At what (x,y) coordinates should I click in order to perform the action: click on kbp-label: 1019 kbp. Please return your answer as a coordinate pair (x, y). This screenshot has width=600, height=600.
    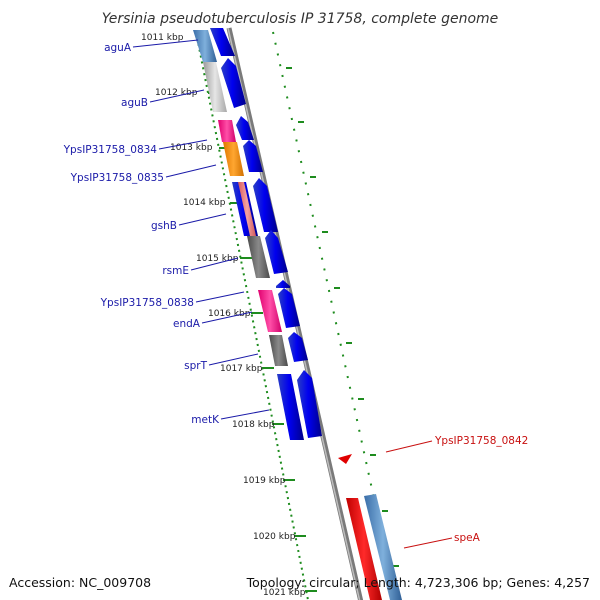
    Looking at the image, I should click on (264, 481).